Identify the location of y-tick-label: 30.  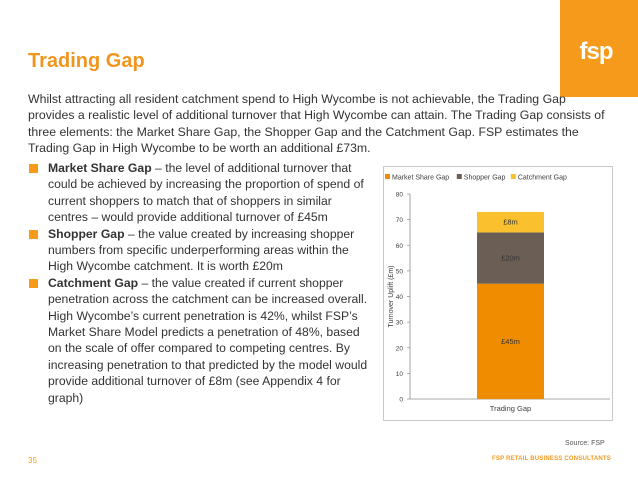
(400, 323).